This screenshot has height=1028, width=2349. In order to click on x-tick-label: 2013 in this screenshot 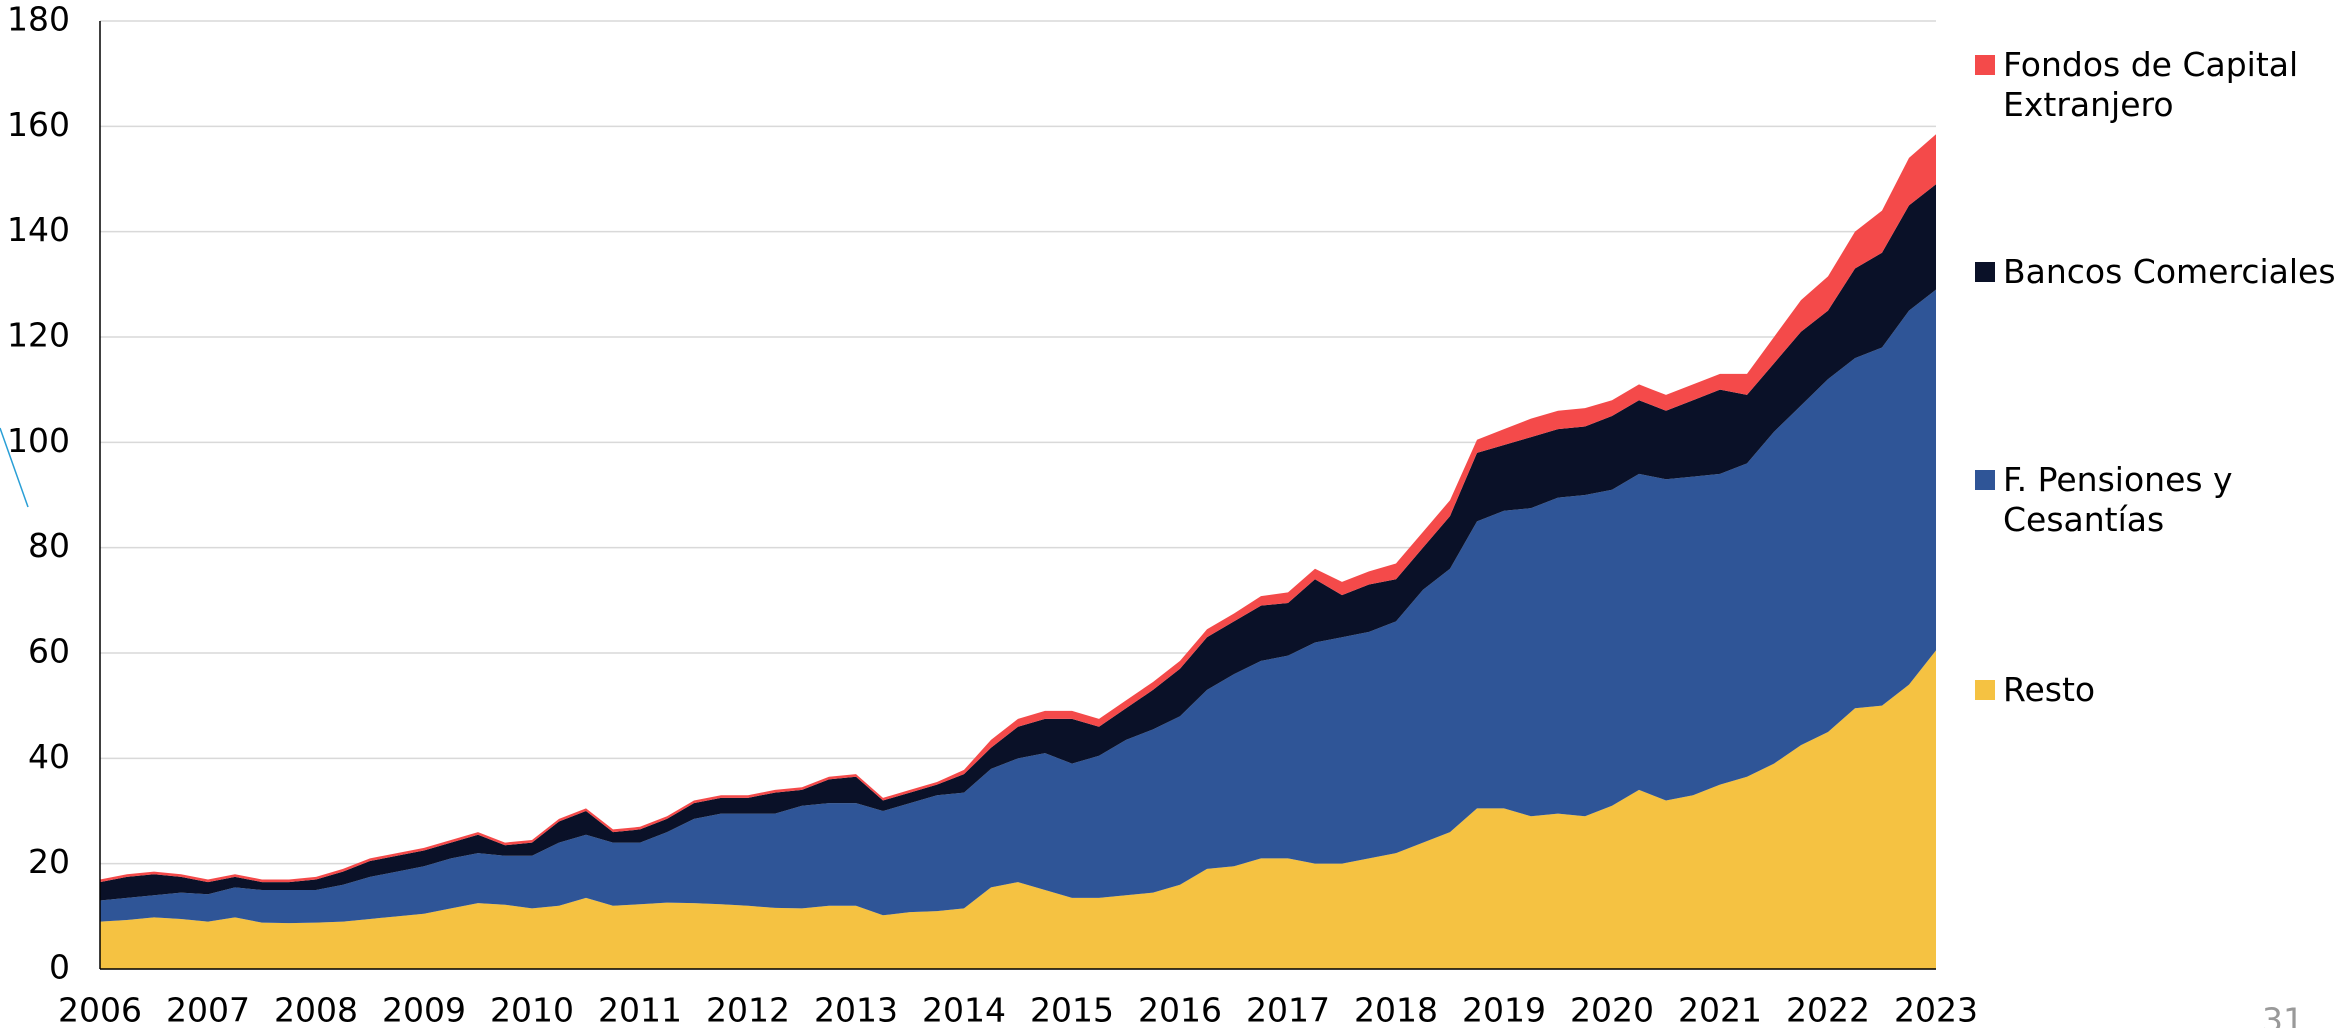, I will do `click(856, 1009)`.